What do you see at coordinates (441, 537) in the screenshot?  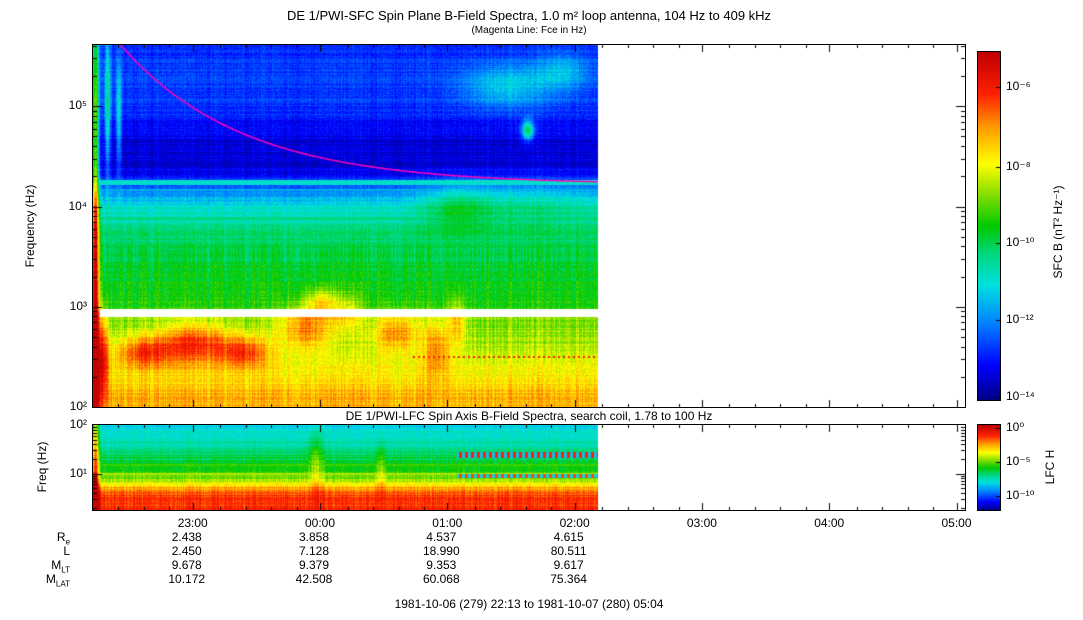 I see `ephemeris-value: 4.537` at bounding box center [441, 537].